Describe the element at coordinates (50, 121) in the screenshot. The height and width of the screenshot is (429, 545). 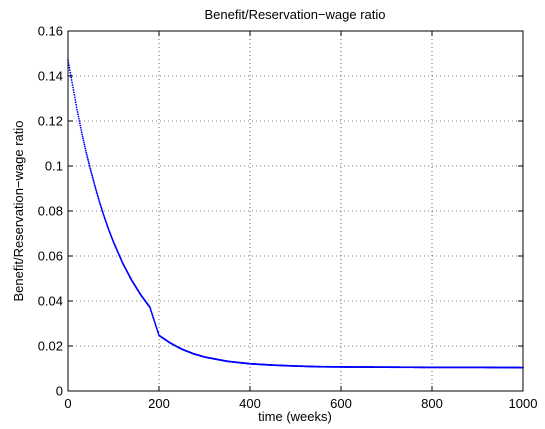
I see `y-tick-label: 0.12` at that location.